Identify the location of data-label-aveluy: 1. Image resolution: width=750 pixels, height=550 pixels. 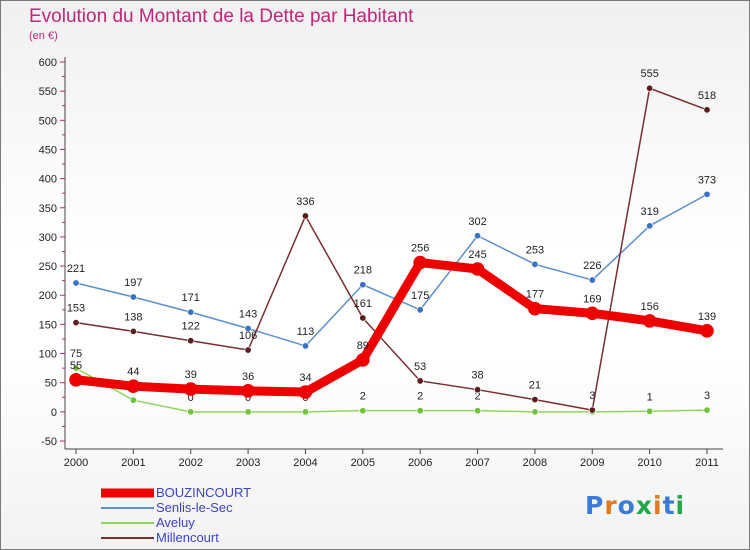
(650, 397).